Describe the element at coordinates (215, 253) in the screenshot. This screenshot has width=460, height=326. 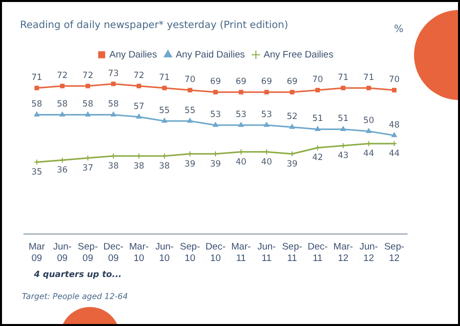
I see `x-tick-label: Dec-10` at that location.